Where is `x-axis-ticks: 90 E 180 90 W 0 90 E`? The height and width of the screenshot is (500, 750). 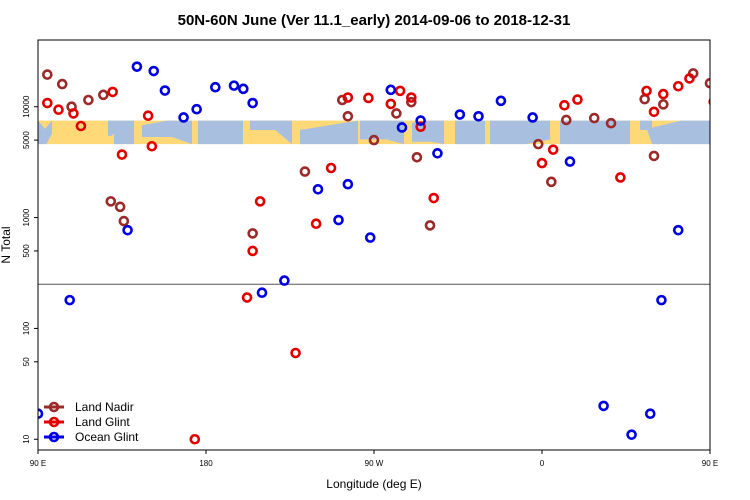 x-axis-ticks: 90 E 180 90 W 0 90 E is located at coordinates (374, 459).